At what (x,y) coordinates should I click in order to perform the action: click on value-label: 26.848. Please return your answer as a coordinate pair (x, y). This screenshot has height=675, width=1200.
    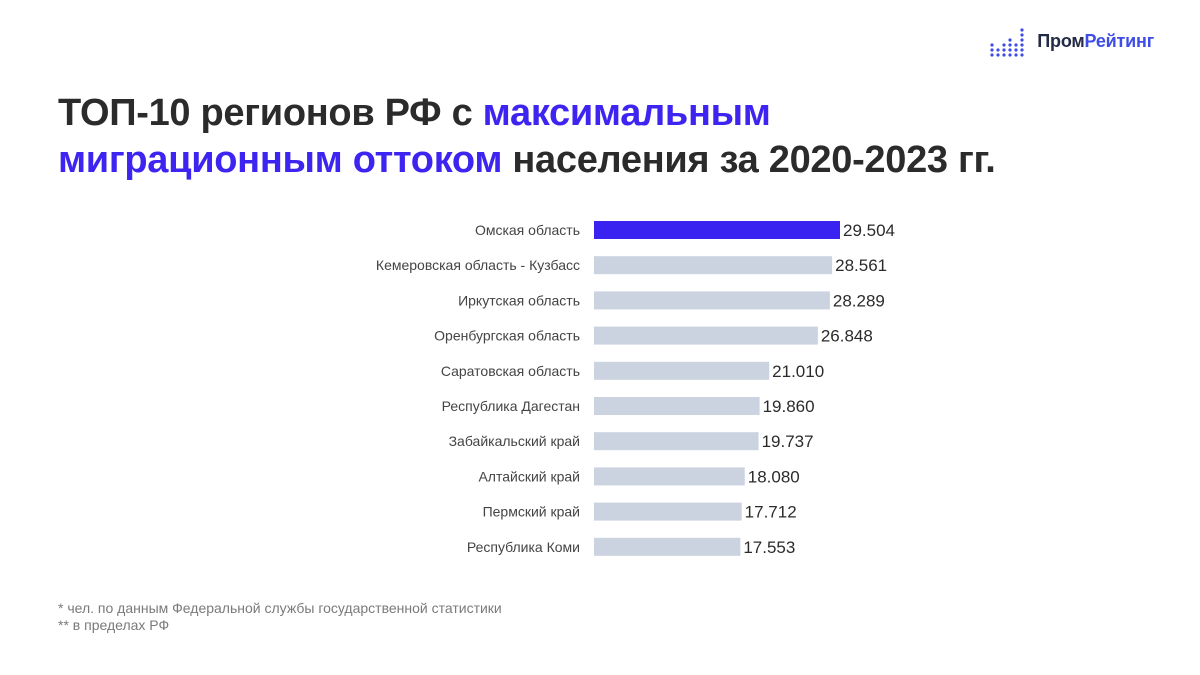
    Looking at the image, I should click on (847, 336).